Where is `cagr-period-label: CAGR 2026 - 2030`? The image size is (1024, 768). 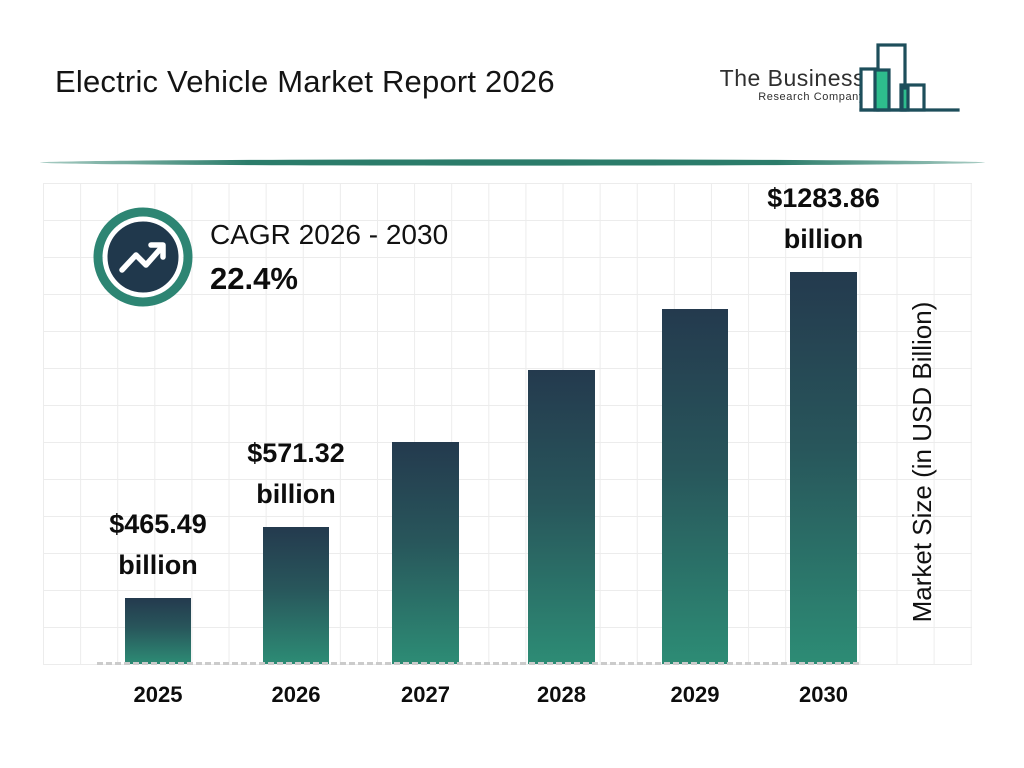 cagr-period-label: CAGR 2026 - 2030 is located at coordinates (329, 234).